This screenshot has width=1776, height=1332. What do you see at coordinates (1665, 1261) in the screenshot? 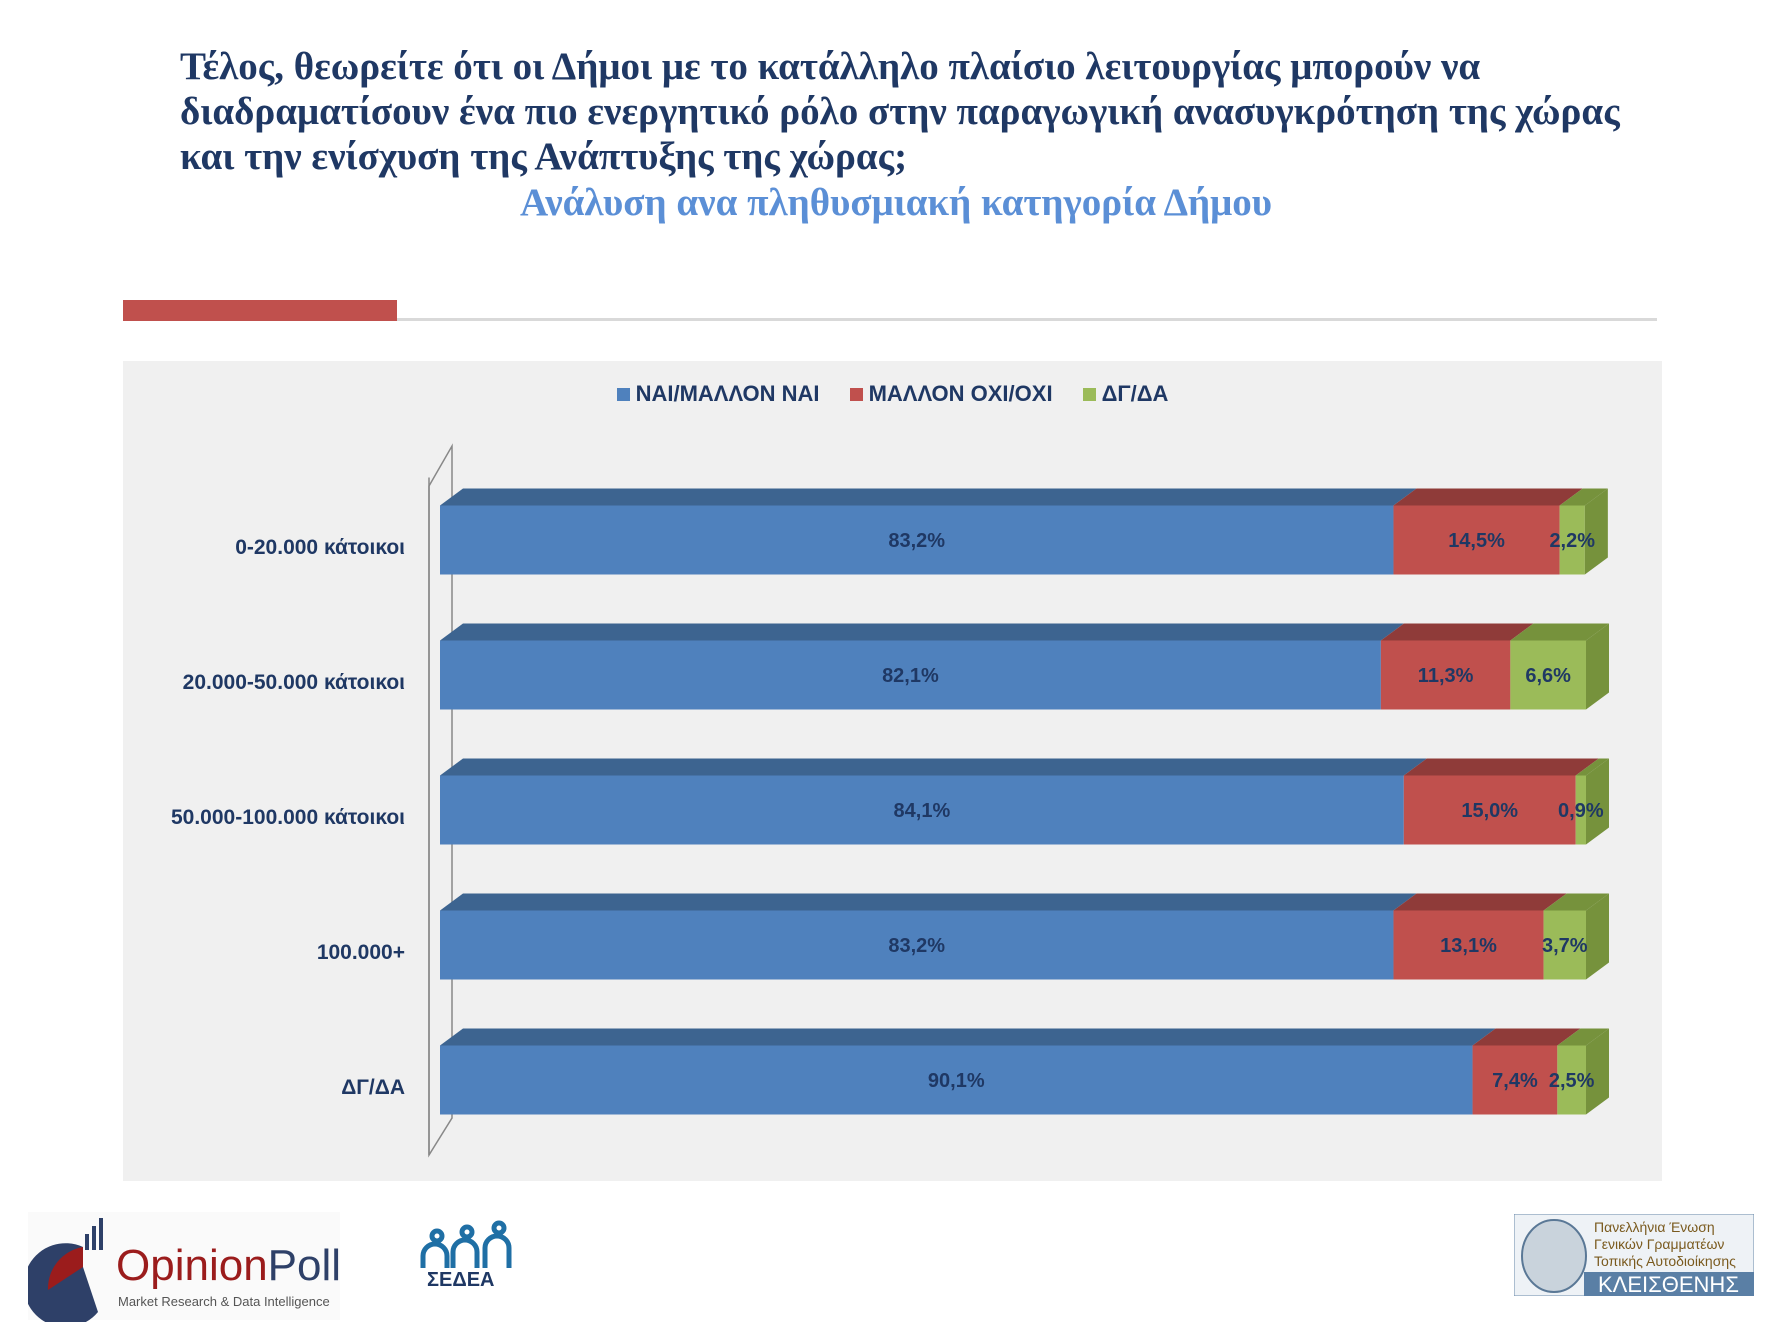
I see `kleisthenis-line3: Τοπικής Αυτοδιοίκησης` at bounding box center [1665, 1261].